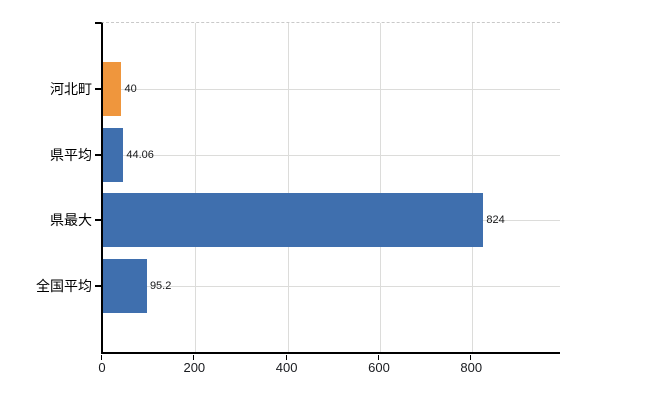  Describe the element at coordinates (471, 367) in the screenshot. I see `x-tick-label: 800` at that location.